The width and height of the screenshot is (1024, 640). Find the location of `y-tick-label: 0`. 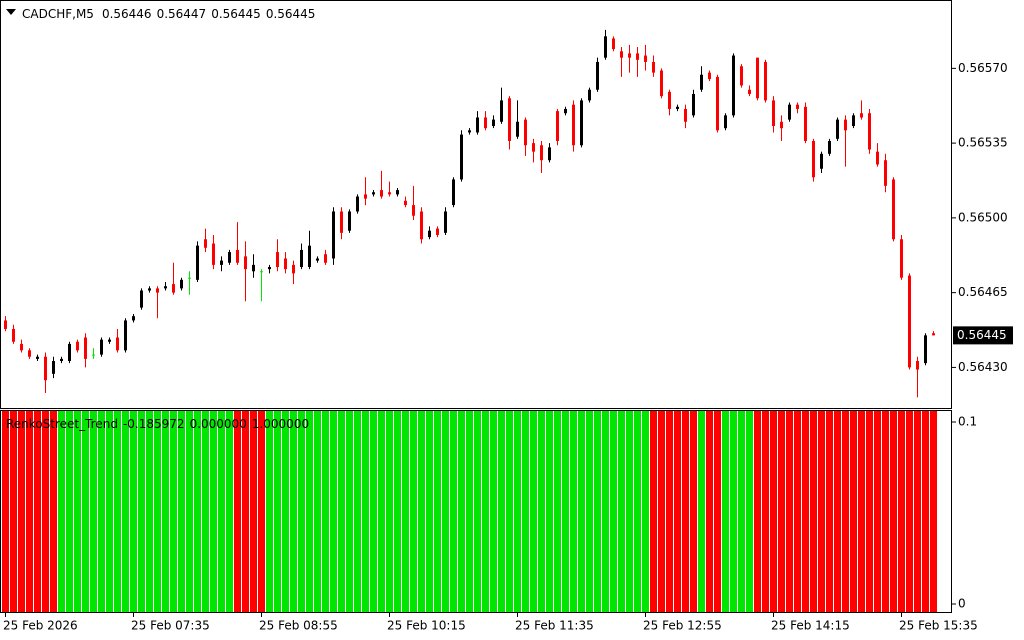

y-tick-label: 0 is located at coordinates (962, 603).